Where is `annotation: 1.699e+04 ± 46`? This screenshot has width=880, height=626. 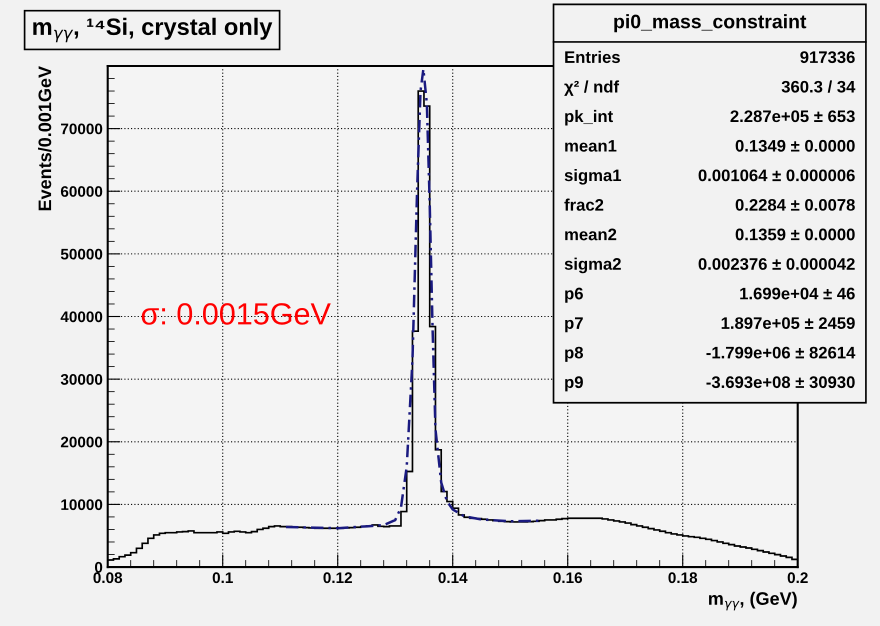 annotation: 1.699e+04 ± 46 is located at coordinates (797, 294).